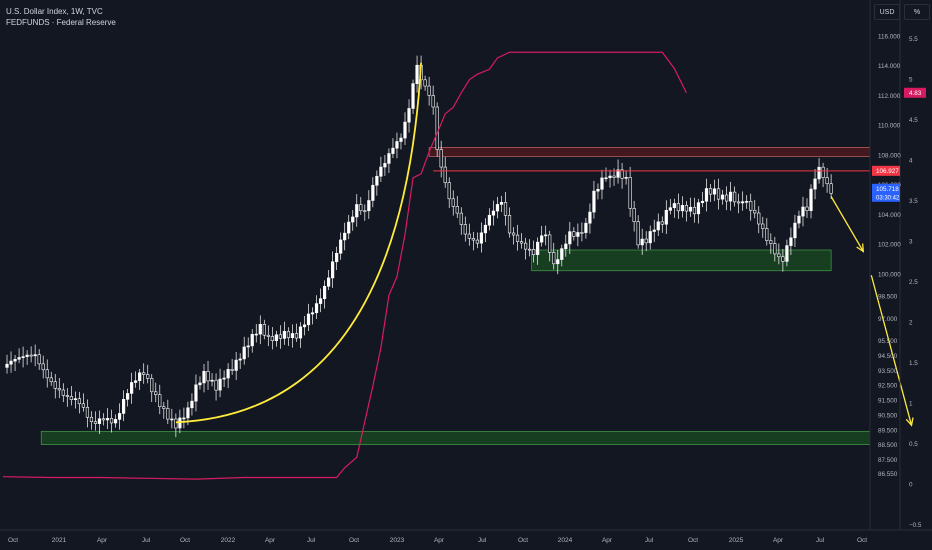 The width and height of the screenshot is (932, 550). Describe the element at coordinates (397, 540) in the screenshot. I see `time-tick-label: 2023` at that location.